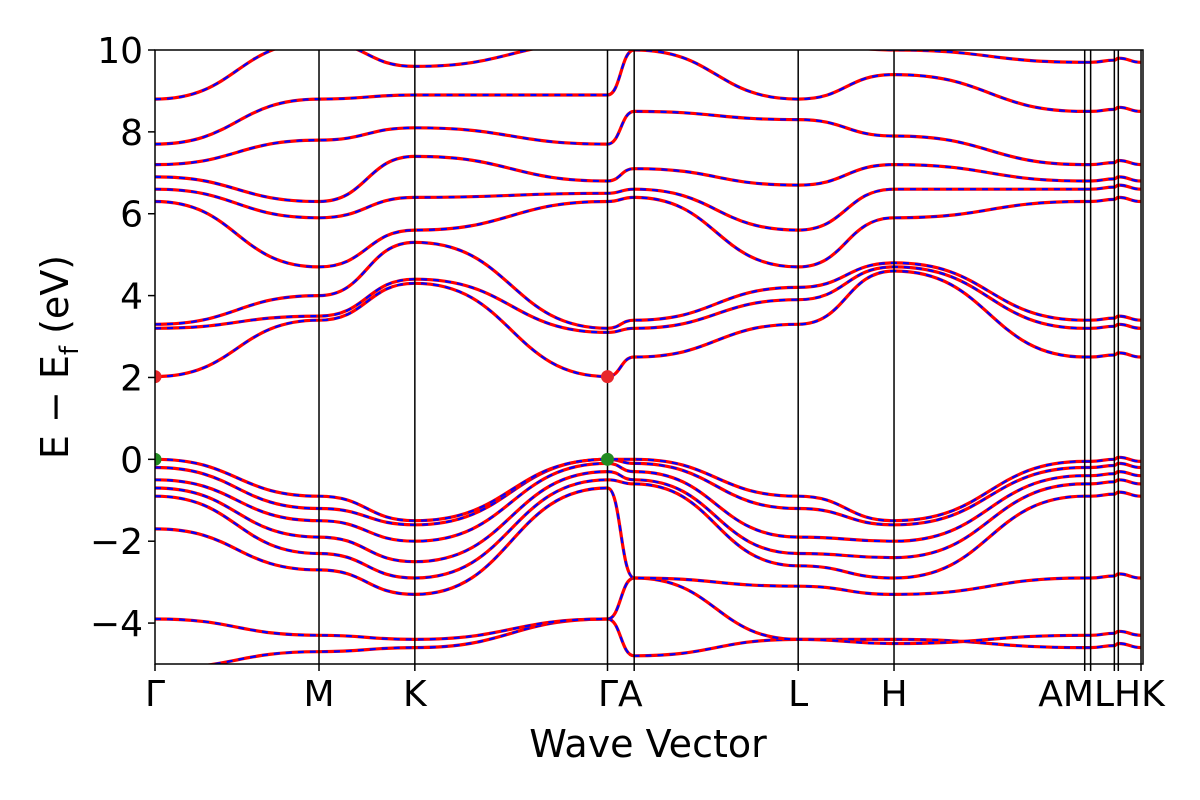  I want to click on y-tick-label-0: −4, so click(116, 624).